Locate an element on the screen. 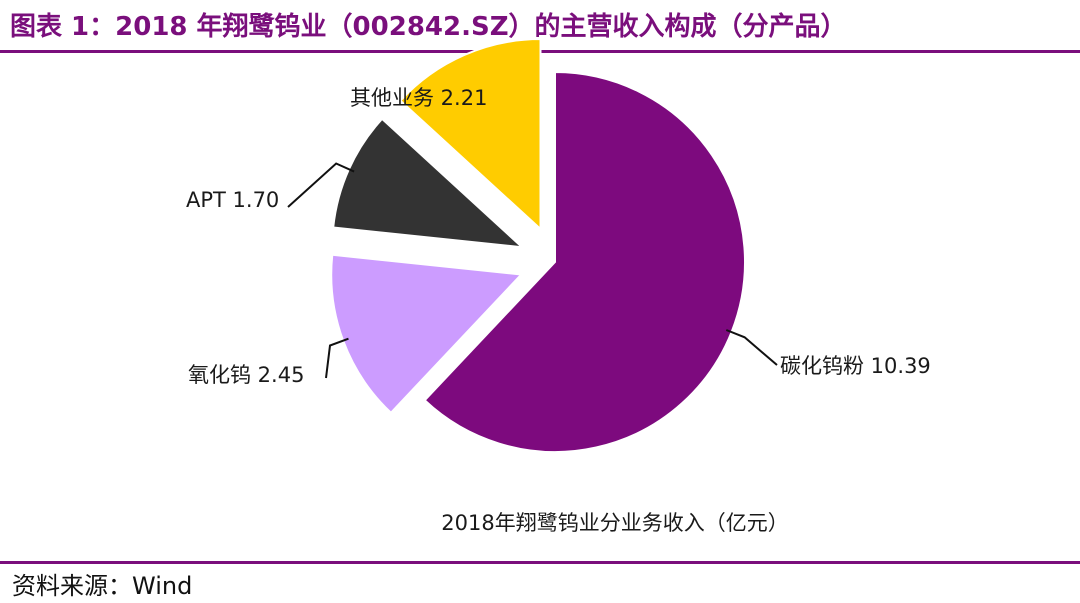 This screenshot has height=603, width=1080. slice-label-4: 其他业务 2.21 is located at coordinates (418, 98).